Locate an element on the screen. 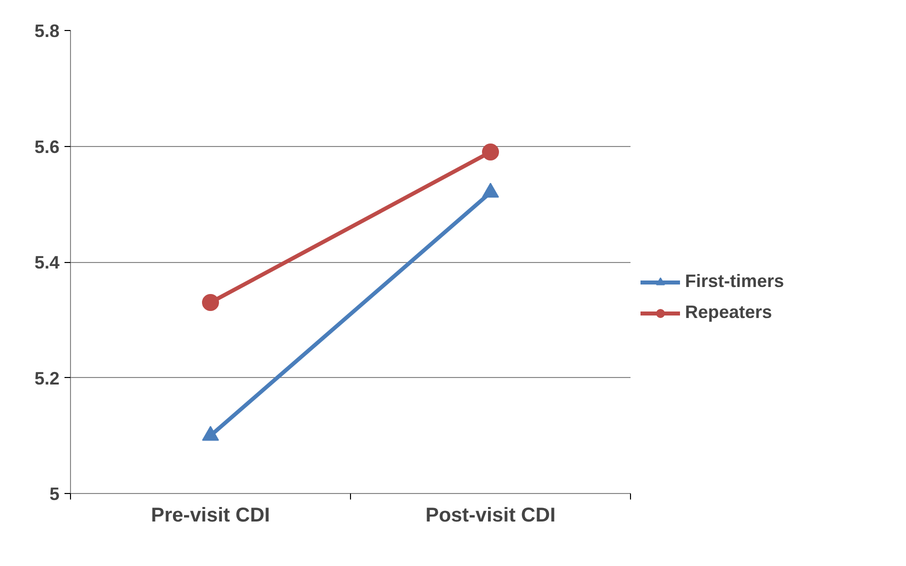 The height and width of the screenshot is (566, 906). y-tick-label: 5.8 is located at coordinates (47, 31).